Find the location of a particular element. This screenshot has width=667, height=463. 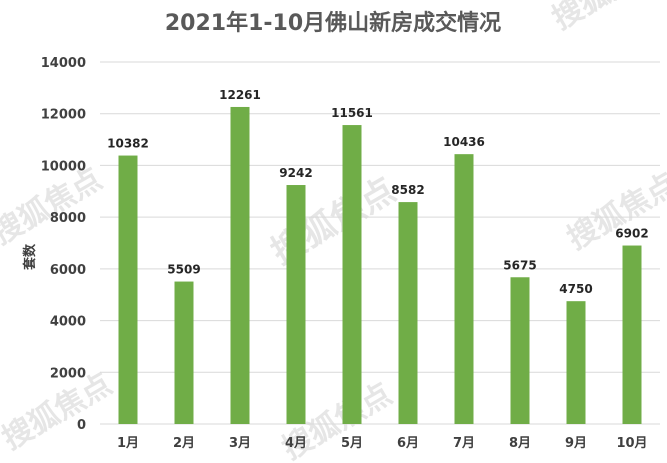

y-axis-ticks: 0 2000 4000 6000 8000 10000 12000 14000 is located at coordinates (63, 244).